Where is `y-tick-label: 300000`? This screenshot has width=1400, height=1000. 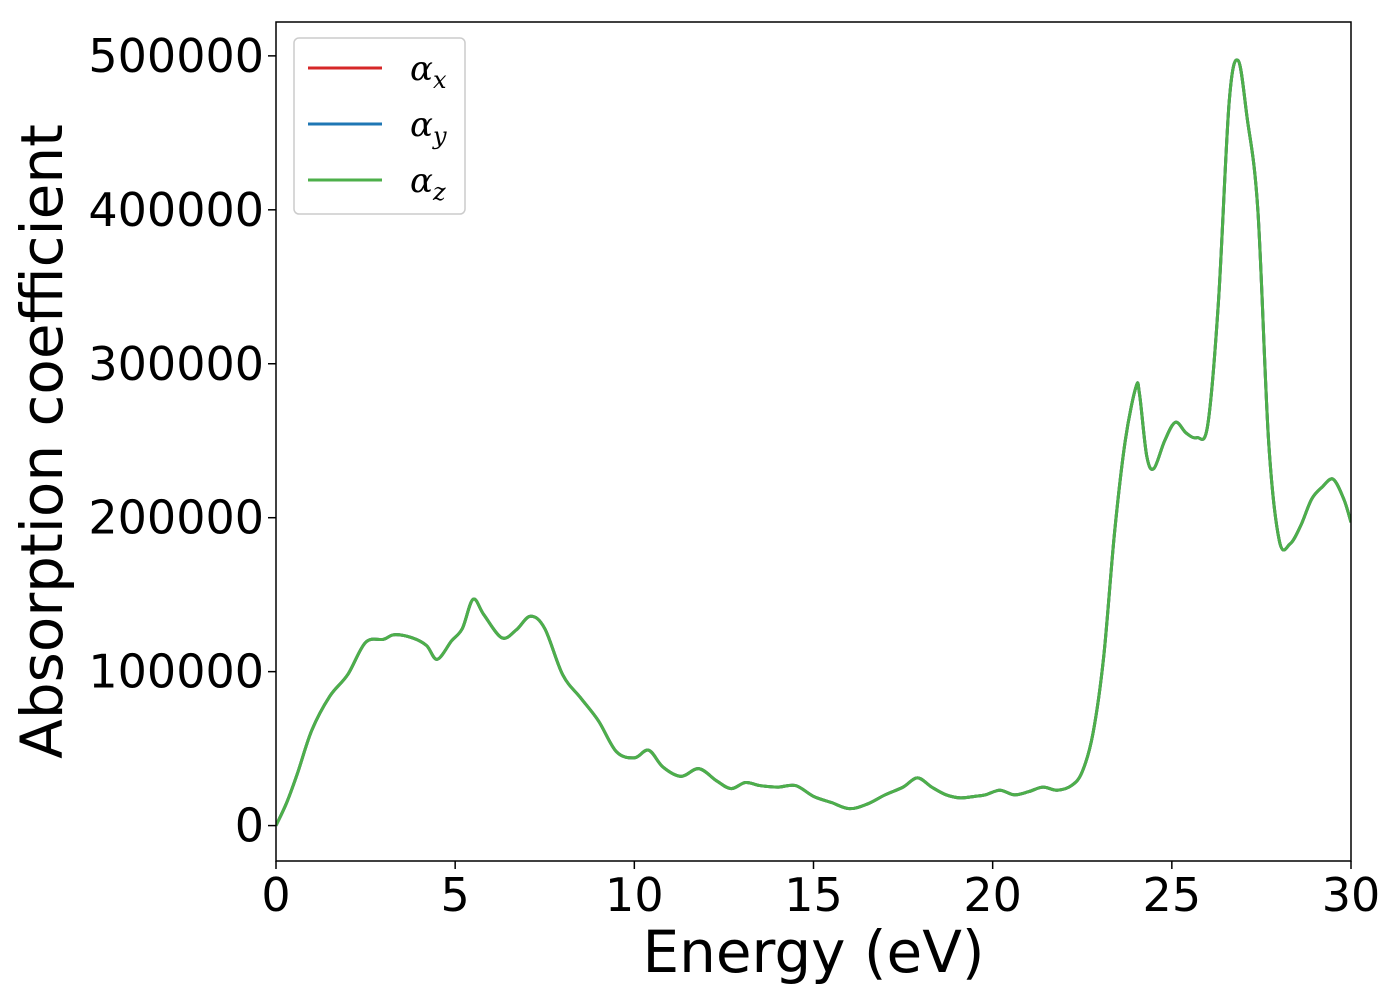 y-tick-label: 300000 is located at coordinates (176, 364).